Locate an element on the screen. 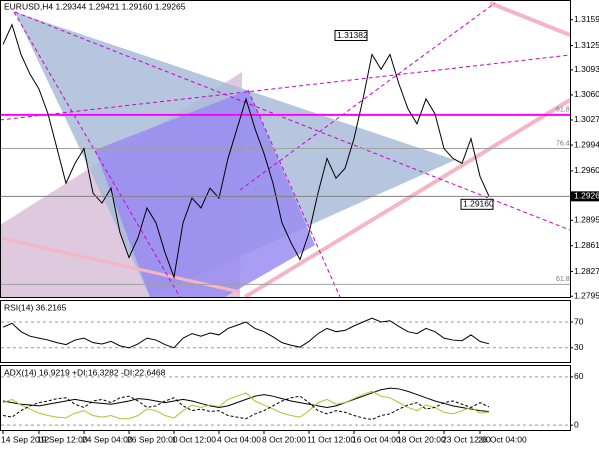 Image resolution: width=599 pixels, height=452 pixels. y-tick-label: 30 is located at coordinates (579, 347).